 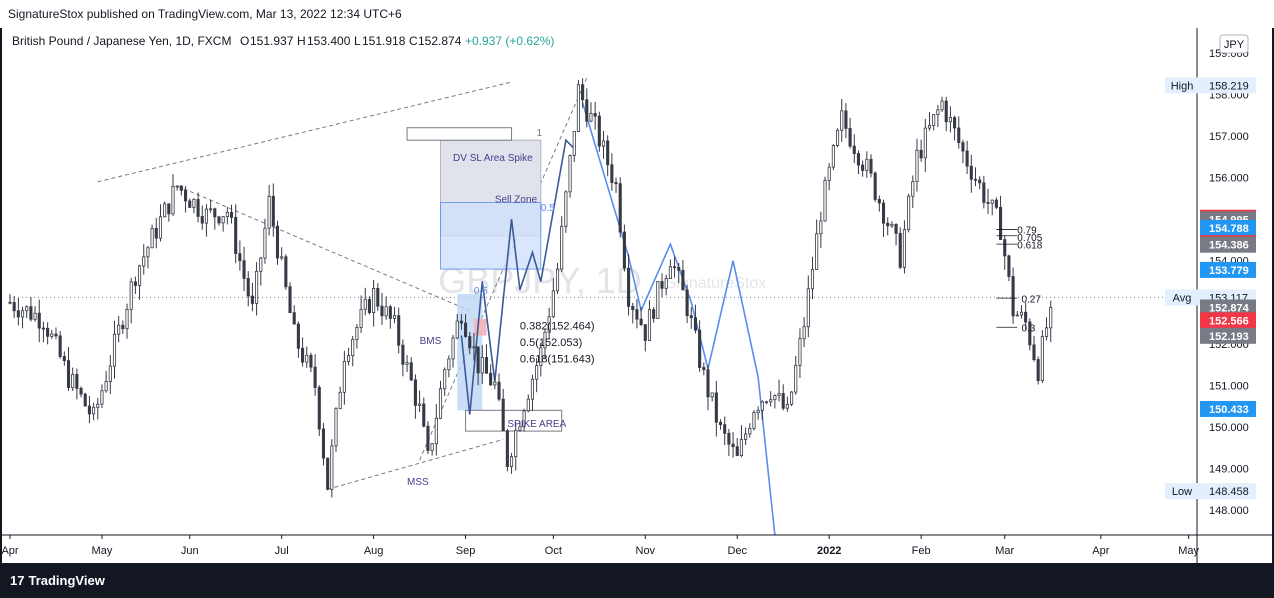 What do you see at coordinates (1229, 137) in the screenshot?
I see `y-tick-label: 157.000` at bounding box center [1229, 137].